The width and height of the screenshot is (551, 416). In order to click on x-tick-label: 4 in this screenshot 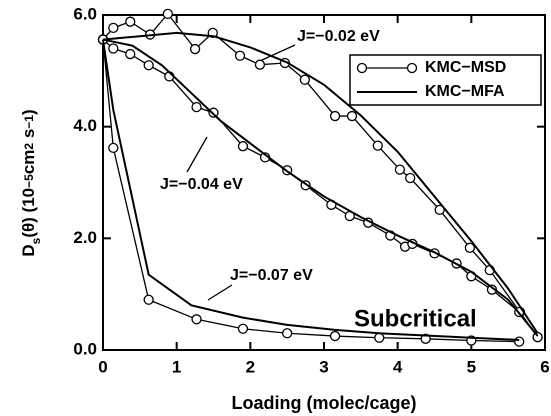, I will do `click(398, 366)`.